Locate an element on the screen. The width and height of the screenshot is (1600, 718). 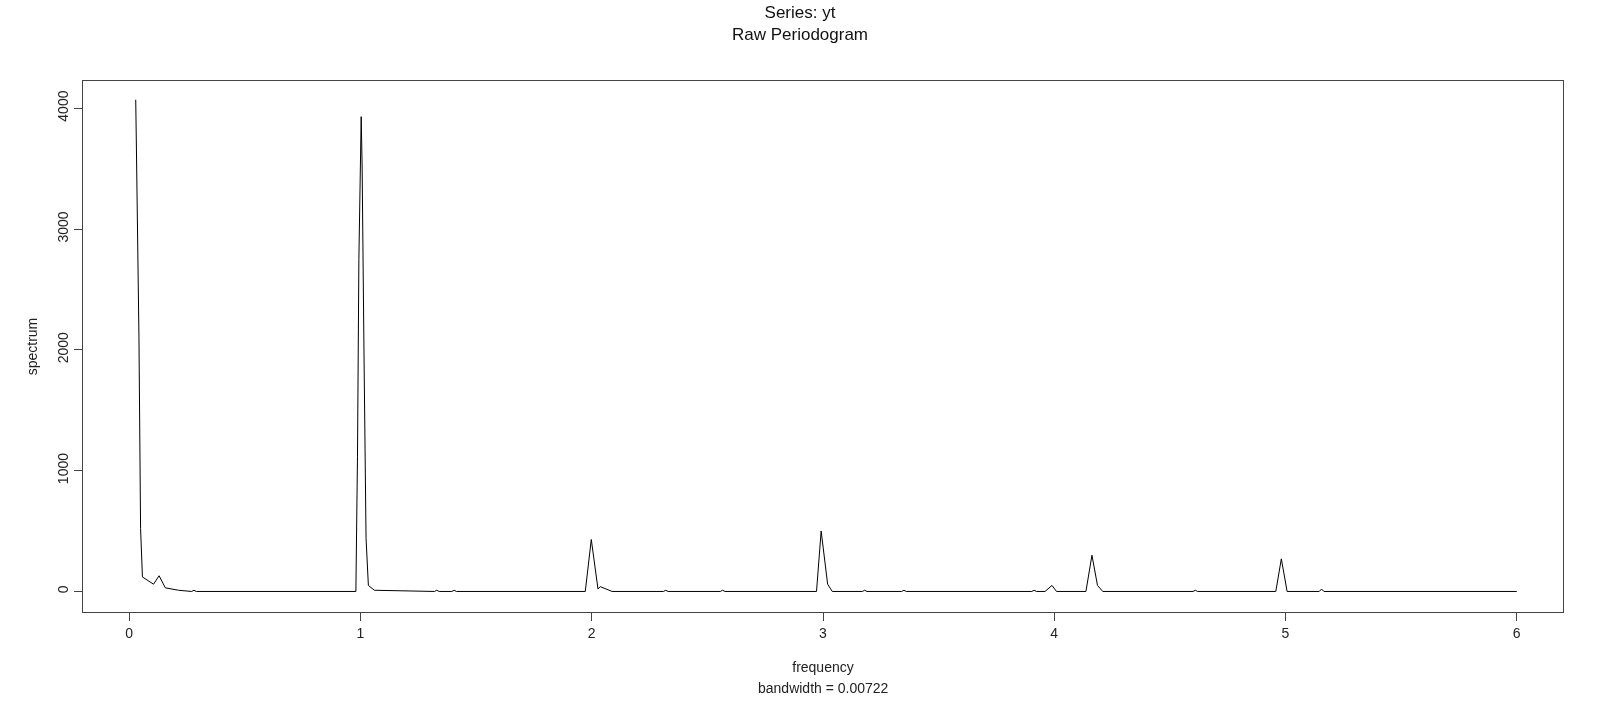
y-tick-label: 0 is located at coordinates (63, 589).